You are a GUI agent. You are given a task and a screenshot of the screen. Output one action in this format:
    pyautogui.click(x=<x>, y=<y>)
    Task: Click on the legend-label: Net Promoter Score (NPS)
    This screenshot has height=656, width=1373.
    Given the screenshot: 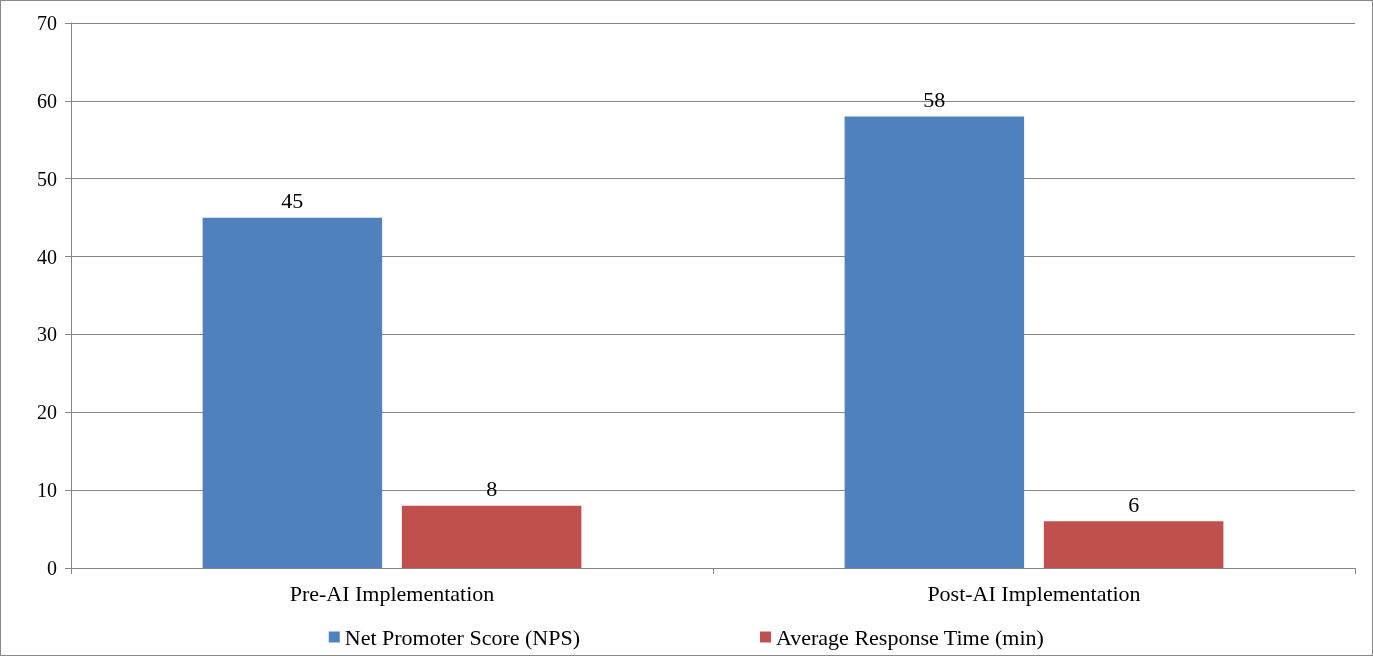 What is the action you would take?
    pyautogui.click(x=462, y=637)
    